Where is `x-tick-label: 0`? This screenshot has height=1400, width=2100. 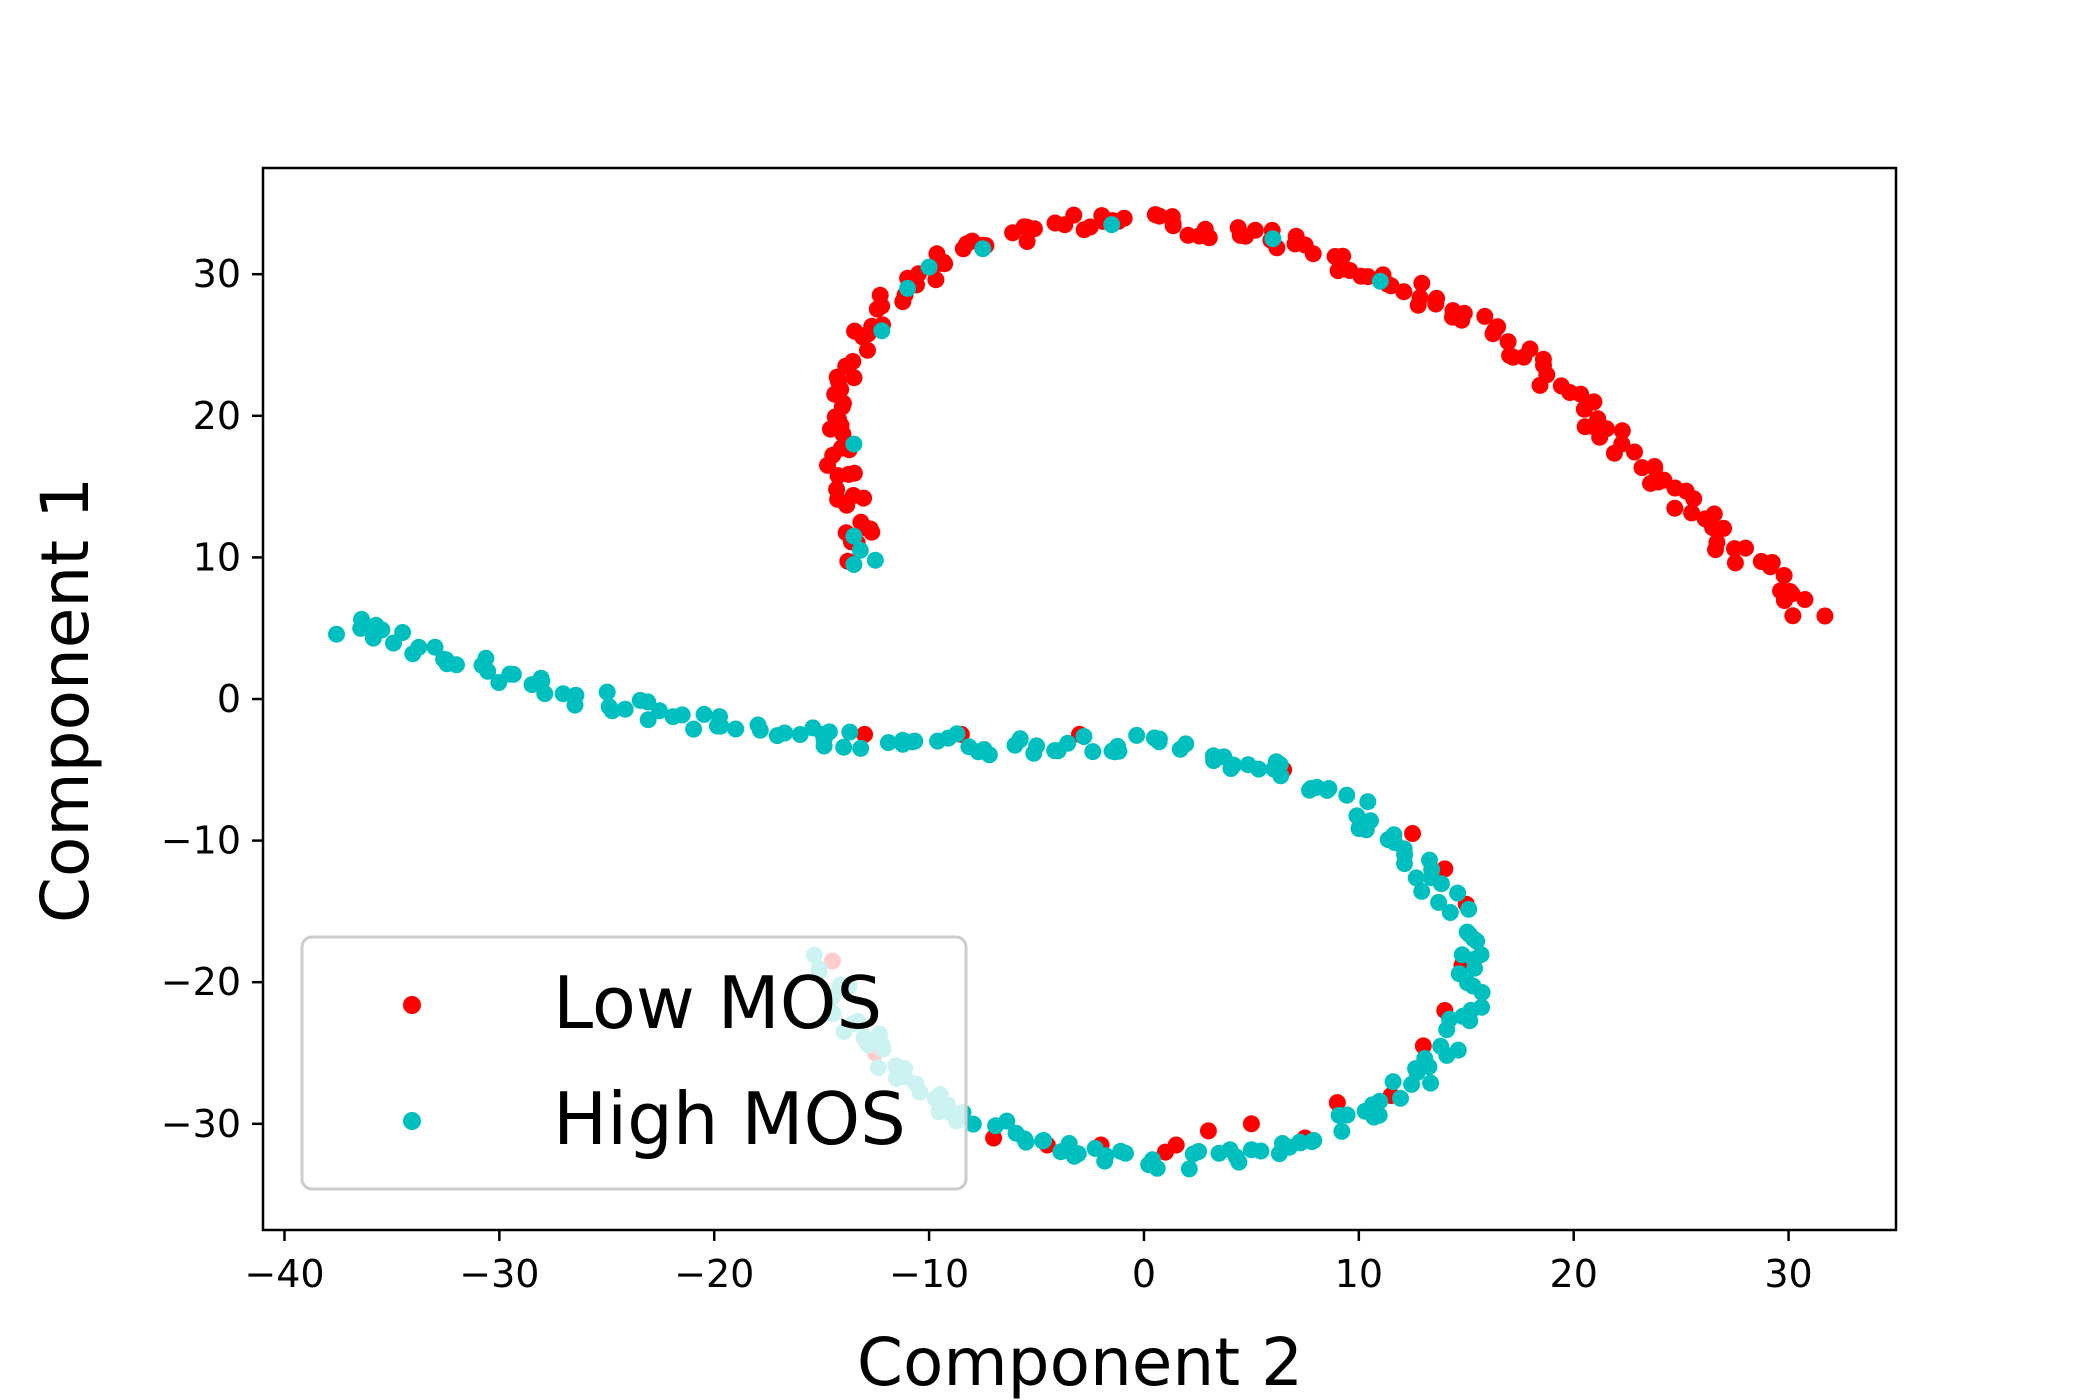 x-tick-label: 0 is located at coordinates (1144, 1274).